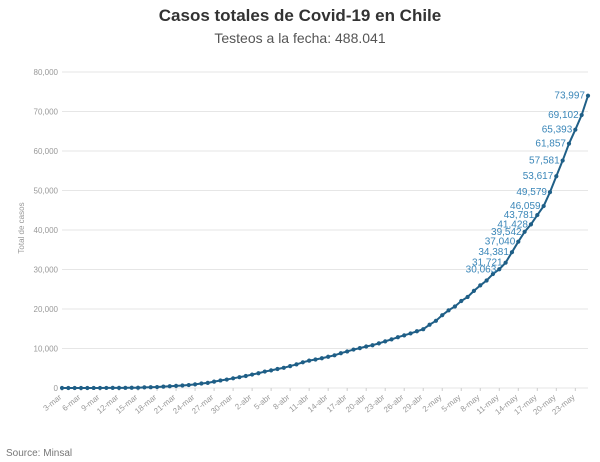 Image resolution: width=600 pixels, height=462 pixels. Describe the element at coordinates (487, 263) in the screenshot. I see `data-label: 31,721` at that location.